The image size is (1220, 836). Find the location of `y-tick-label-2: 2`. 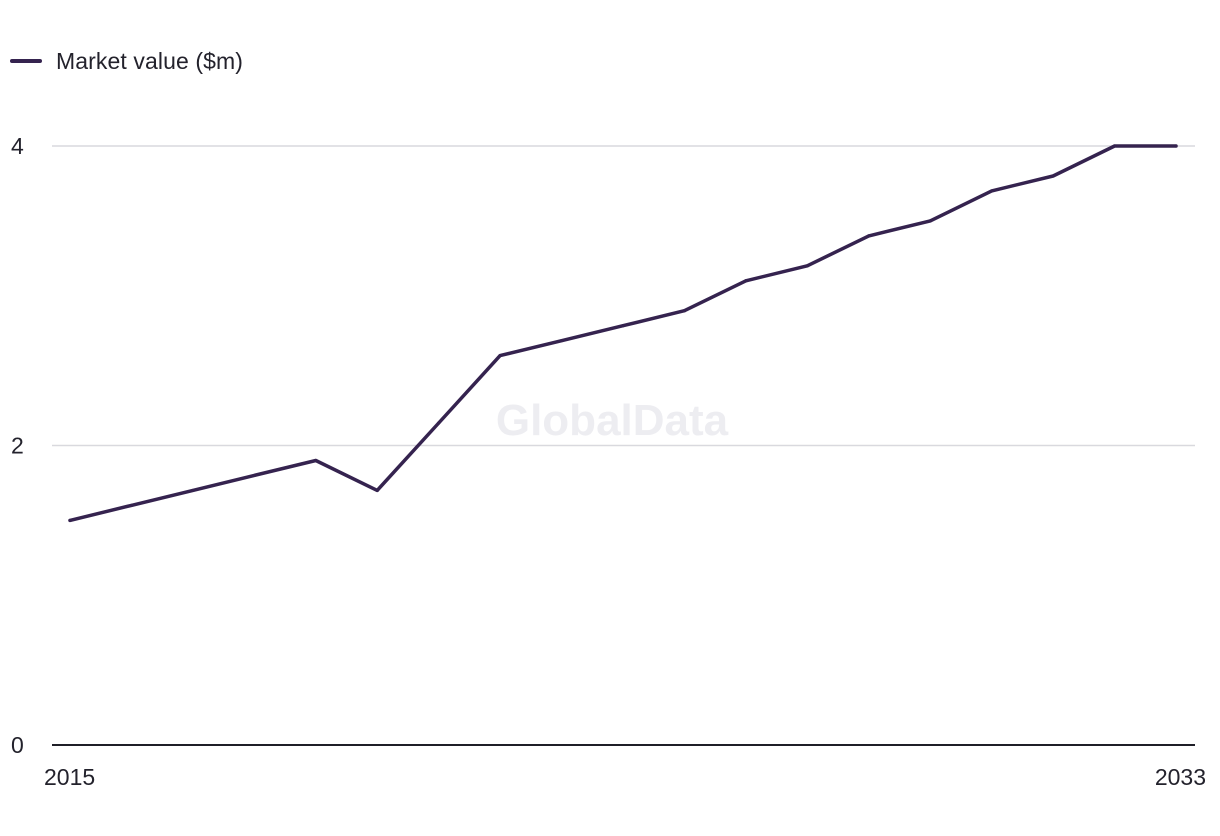

y-tick-label-2: 2 is located at coordinates (17, 446).